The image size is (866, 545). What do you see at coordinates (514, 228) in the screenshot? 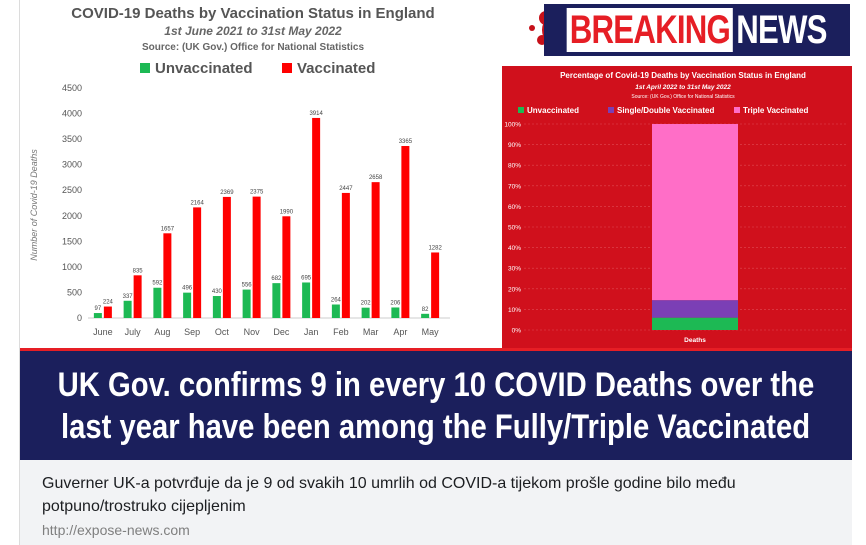
I see `pct-y-tick-label: 50%` at bounding box center [514, 228].